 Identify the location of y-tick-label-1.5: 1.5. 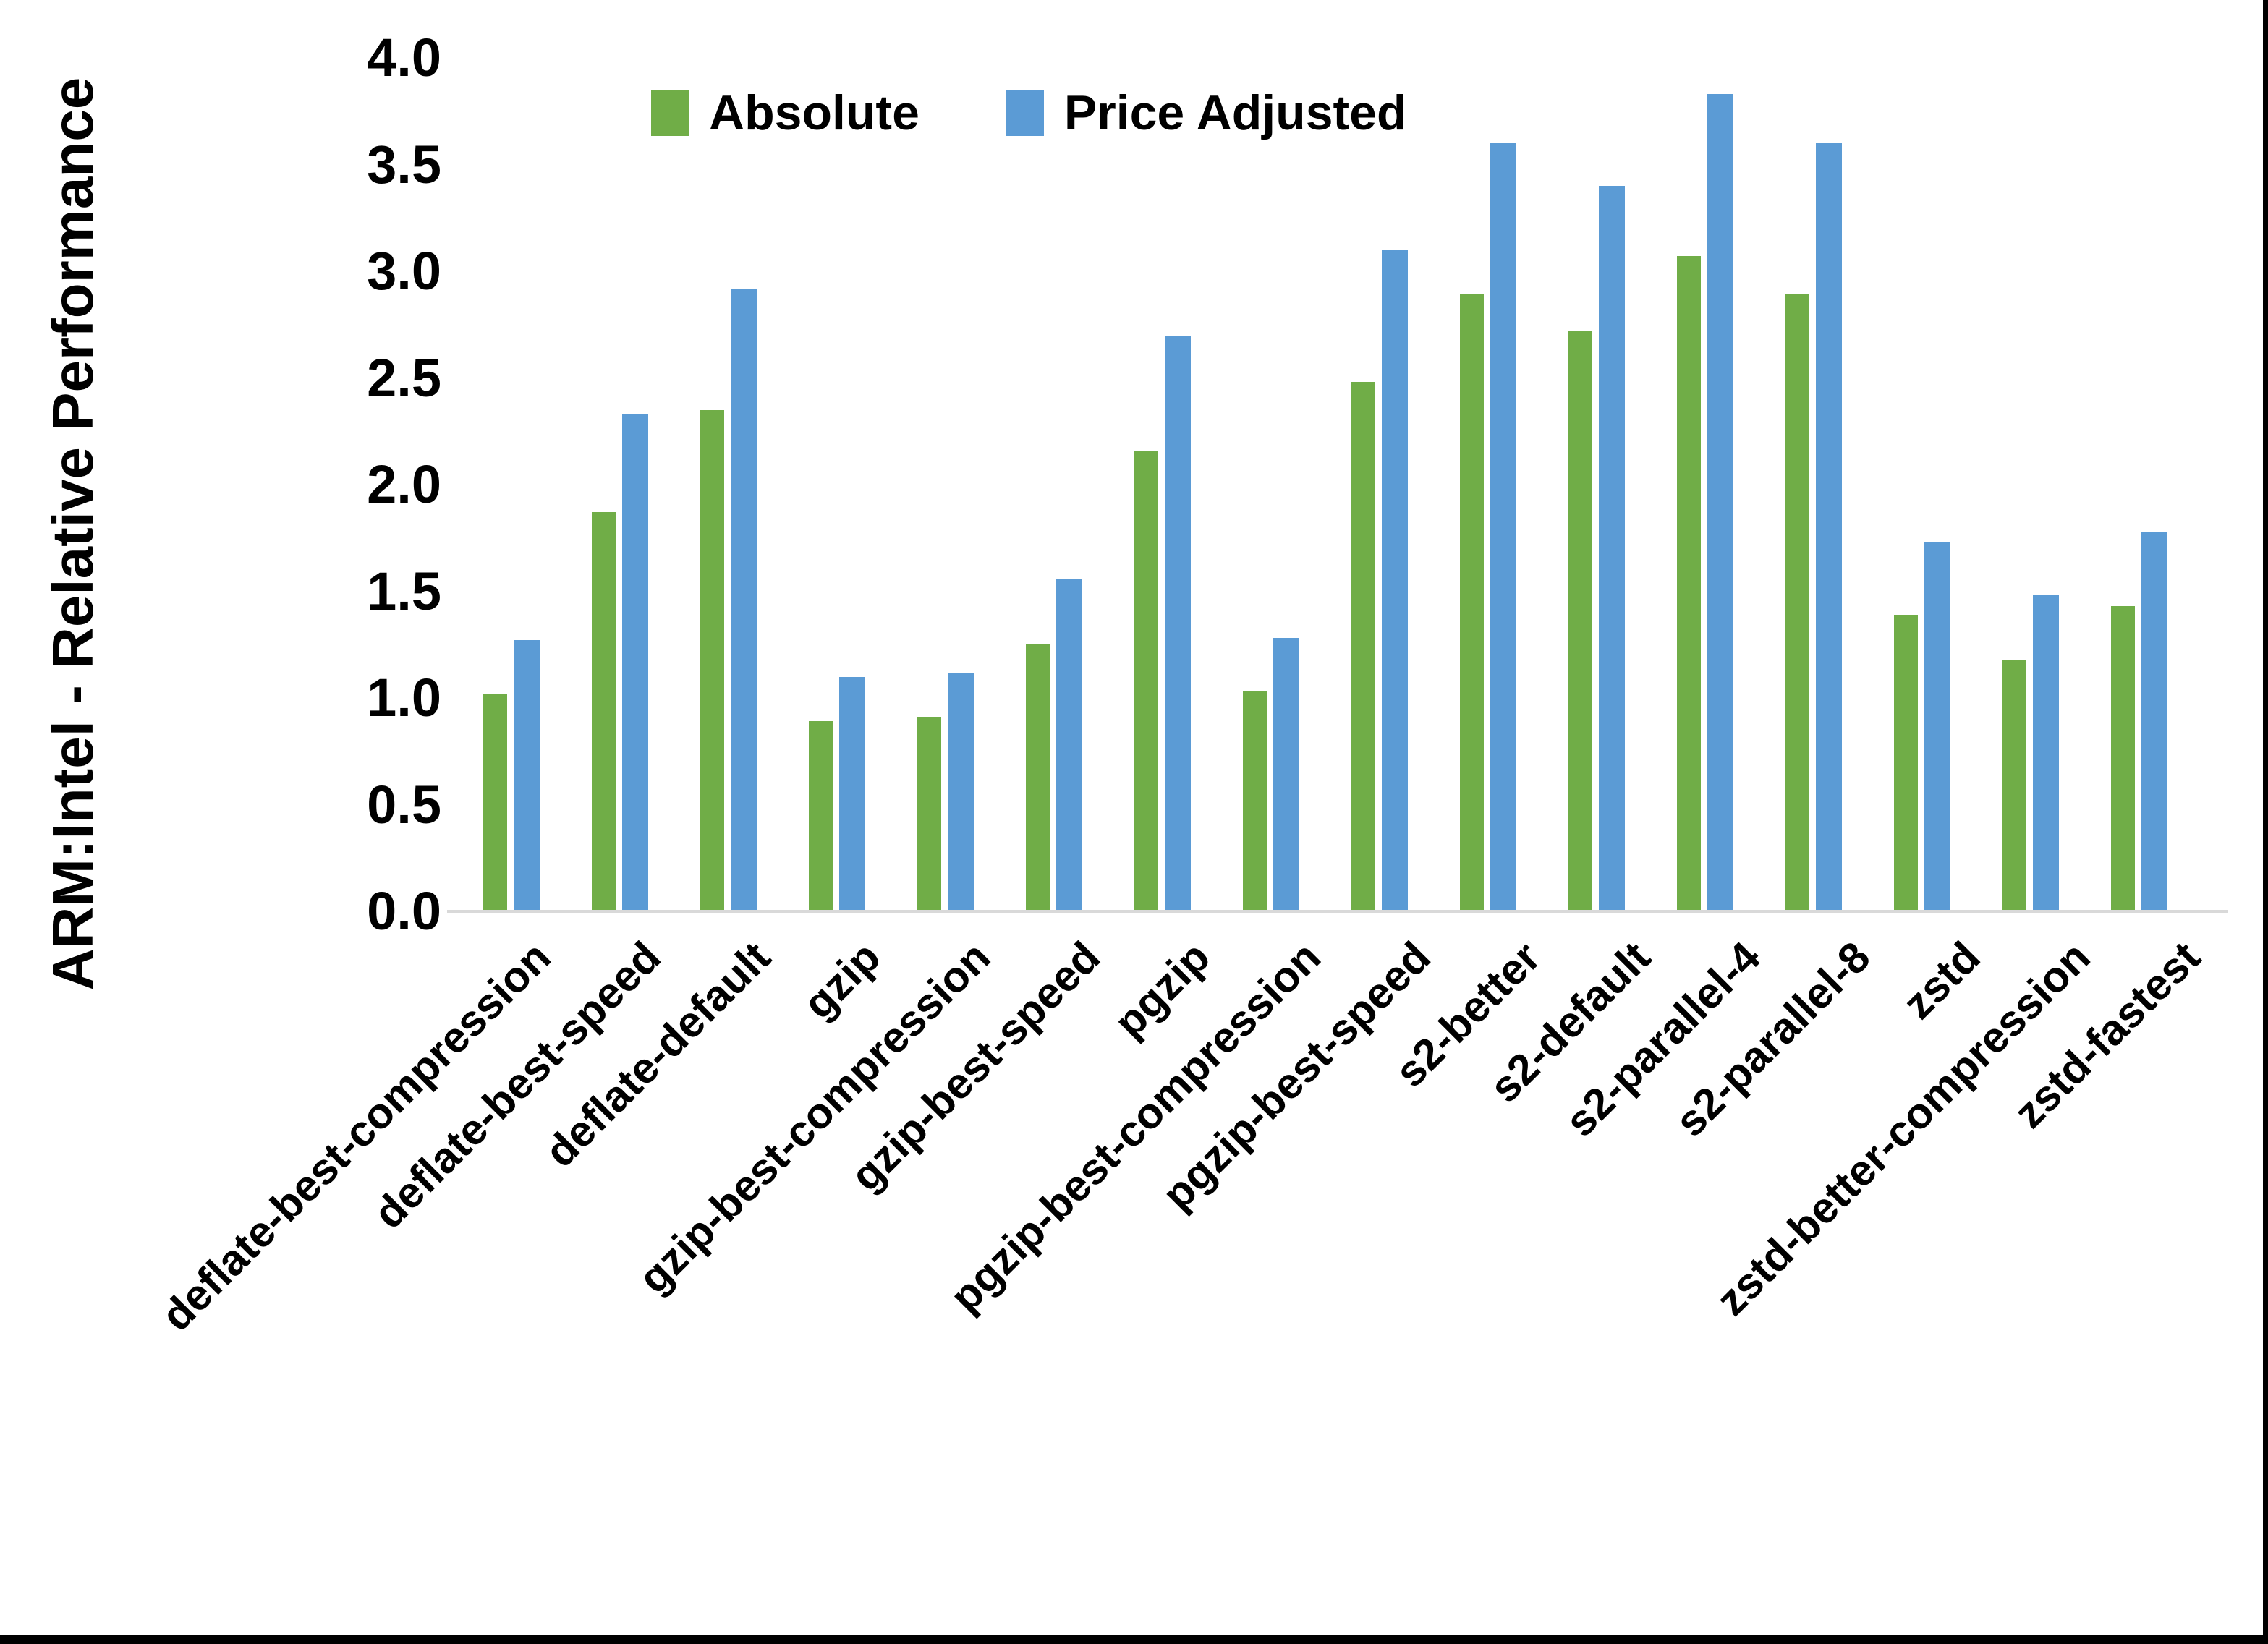
(404, 591).